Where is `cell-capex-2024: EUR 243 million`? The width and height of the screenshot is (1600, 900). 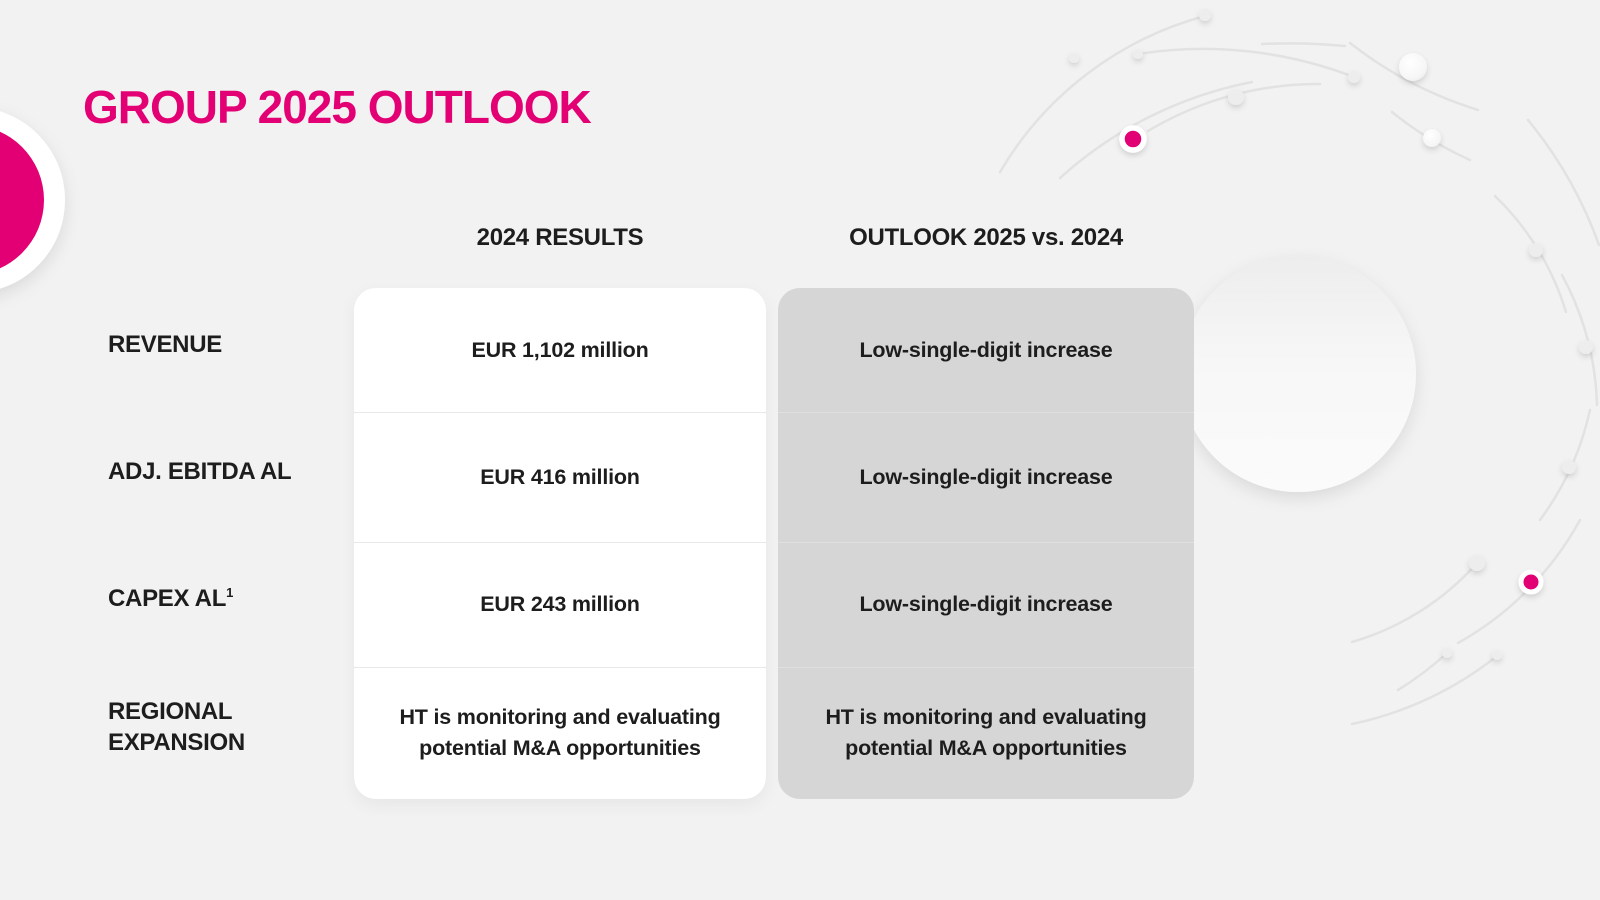 cell-capex-2024: EUR 243 million is located at coordinates (560, 605).